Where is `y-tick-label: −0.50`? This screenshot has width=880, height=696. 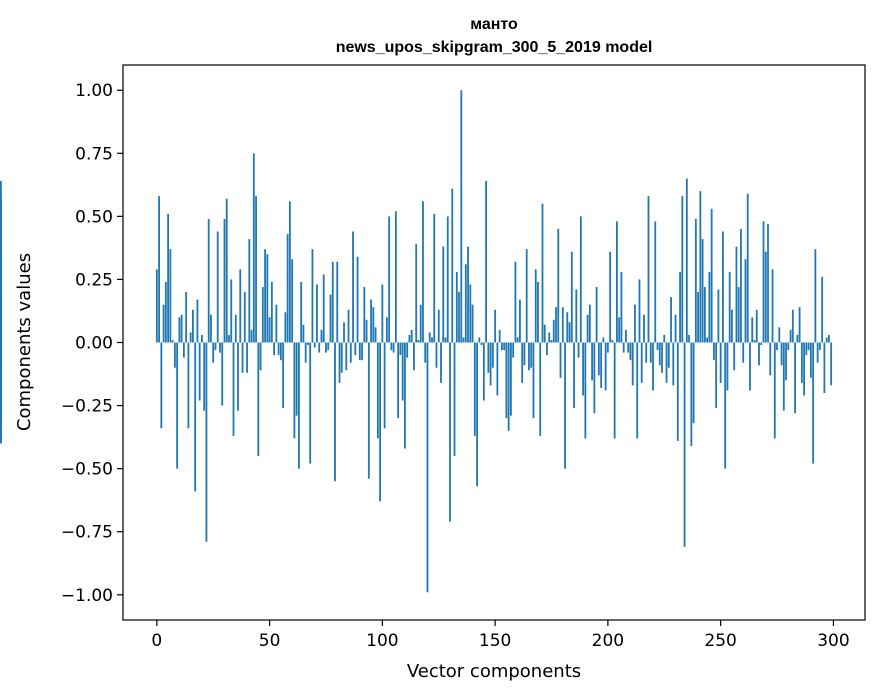
y-tick-label: −0.50 is located at coordinates (87, 470).